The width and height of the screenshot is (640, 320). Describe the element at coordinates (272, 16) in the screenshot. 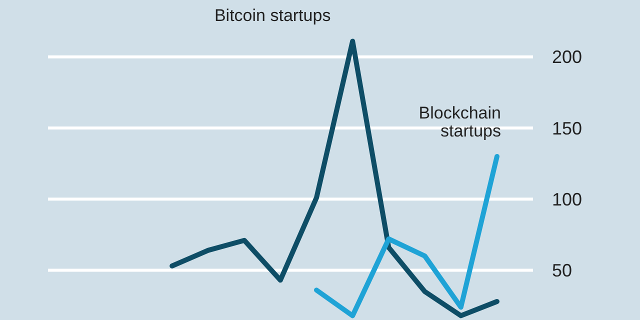

I see `series-label: Bitcoin startups` at that location.